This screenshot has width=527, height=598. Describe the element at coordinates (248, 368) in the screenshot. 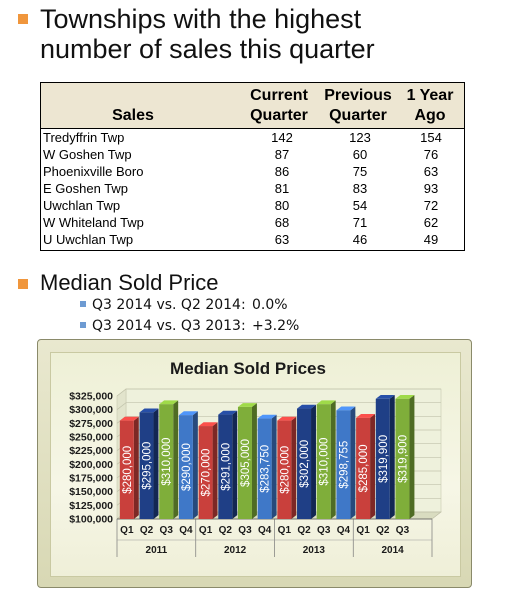

I see `chart-title: Median Sold Prices` at that location.